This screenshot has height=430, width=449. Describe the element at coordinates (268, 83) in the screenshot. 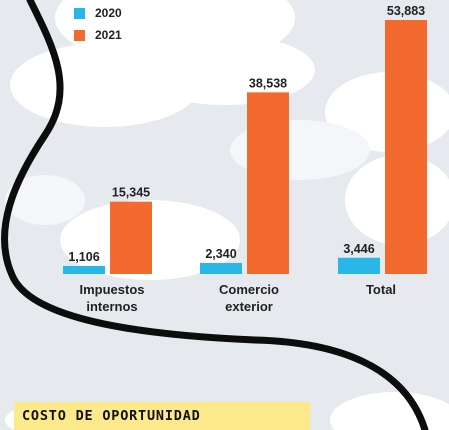

I see `value-label-2021-comercio: 38,538` at that location.